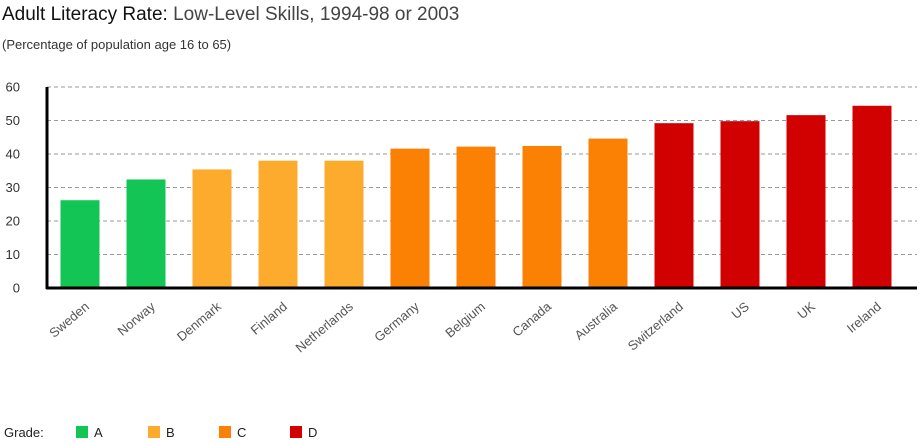 The image size is (921, 444). I want to click on legend-label-c: C, so click(242, 432).